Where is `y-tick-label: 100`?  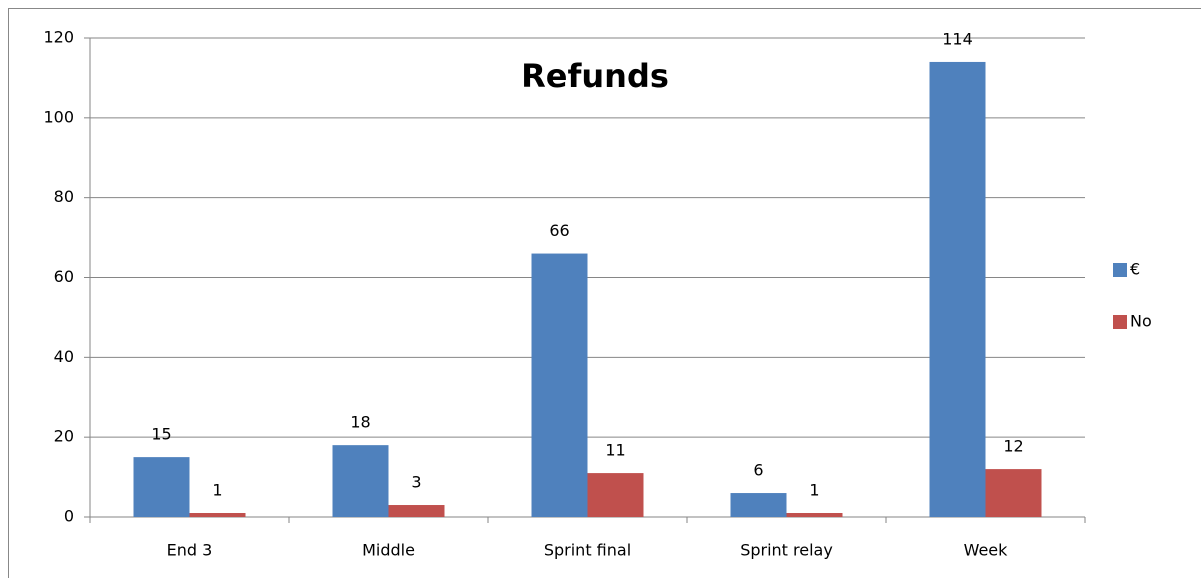
y-tick-label: 100 is located at coordinates (58, 116).